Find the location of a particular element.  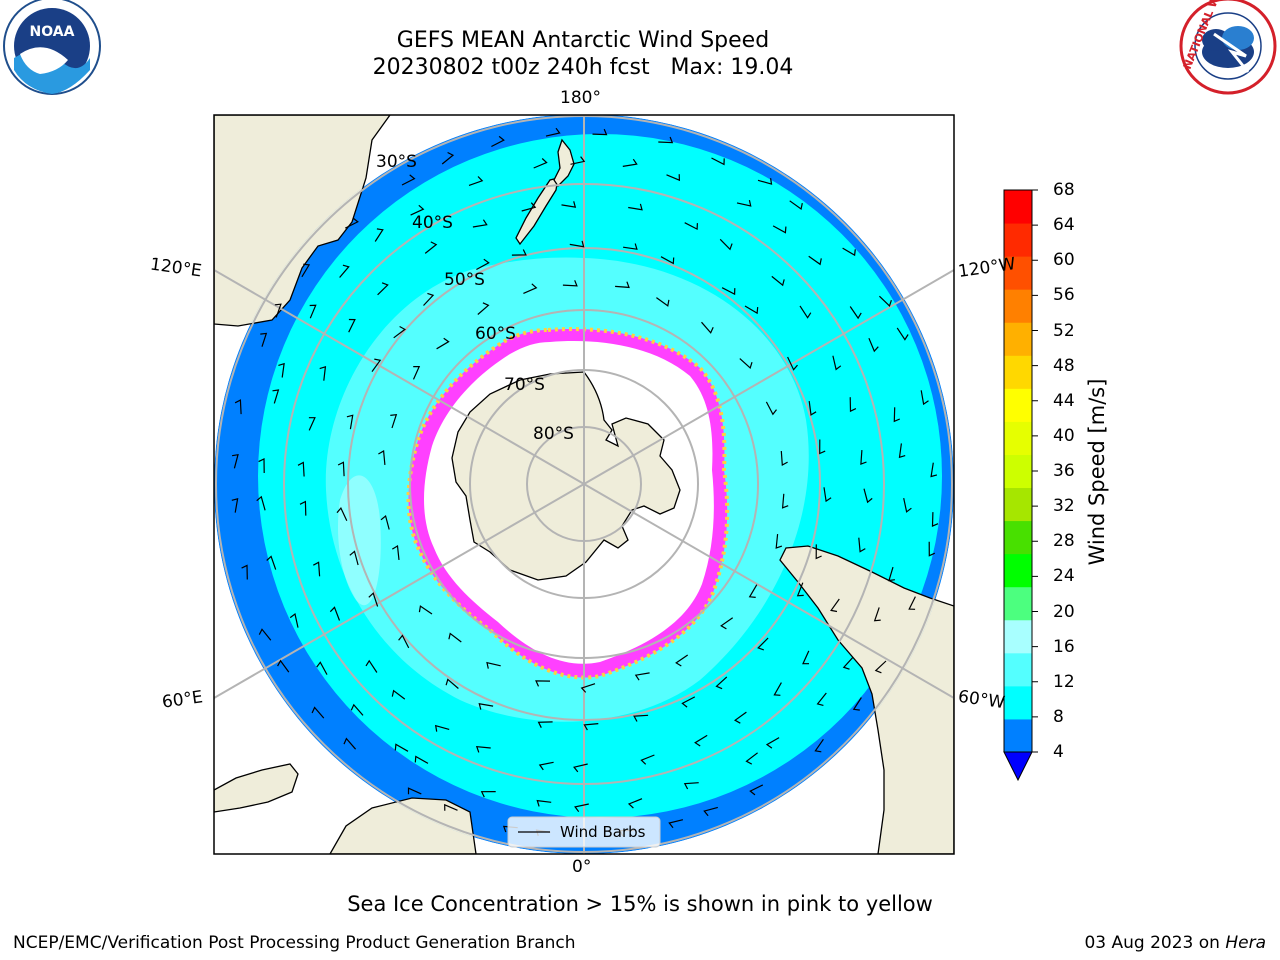

colorbar-tick-label: 56 is located at coordinates (1064, 295).